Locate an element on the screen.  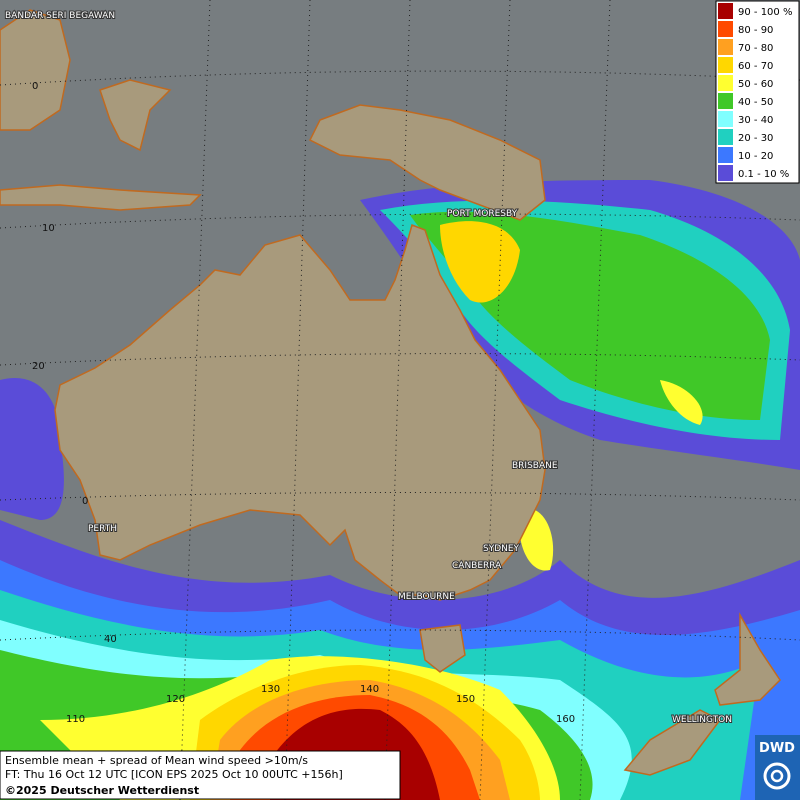
copyright: ©2025 Deutscher Wetterdienst is located at coordinates (102, 790).